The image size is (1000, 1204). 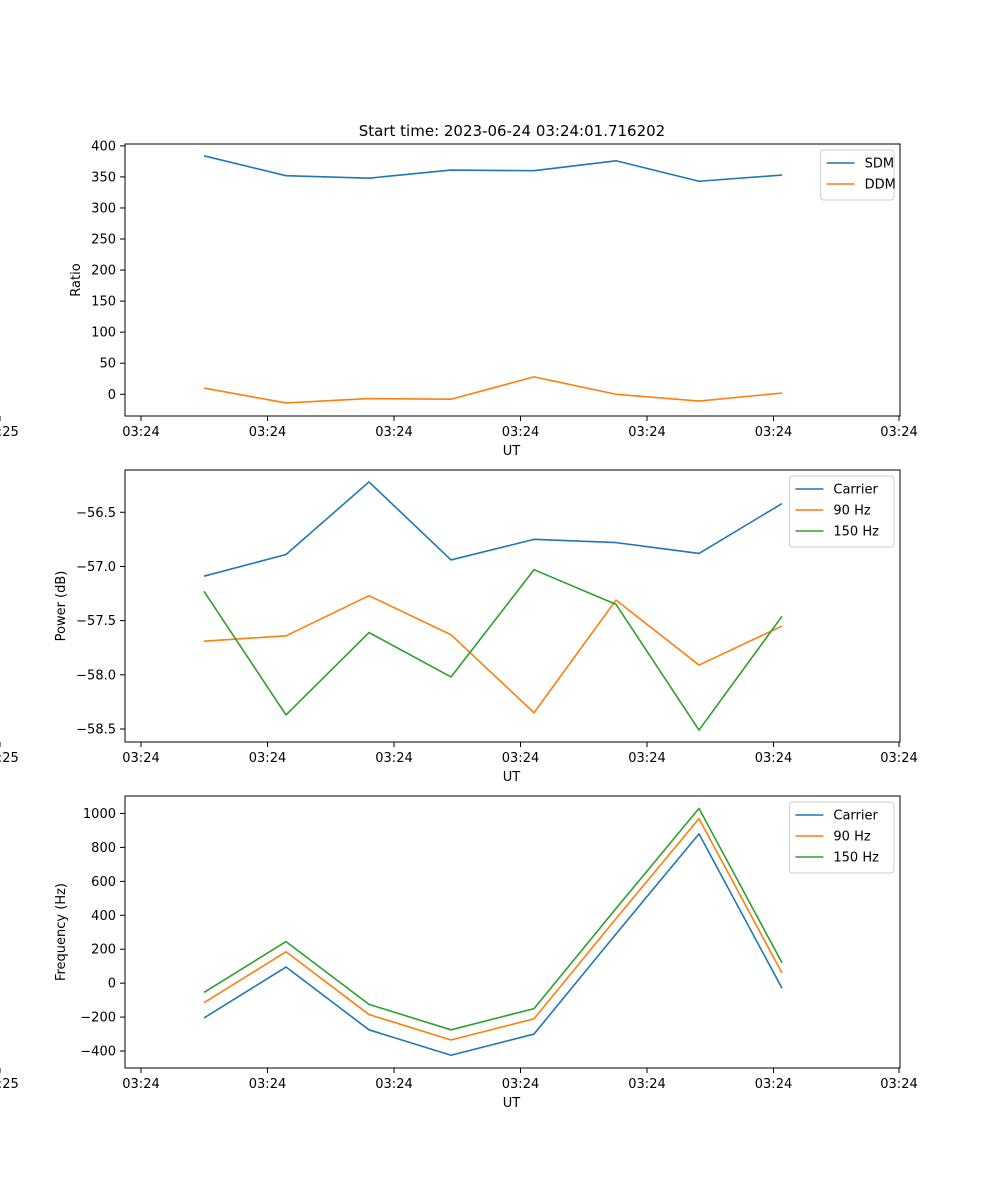 What do you see at coordinates (98, 1052) in the screenshot?
I see `y-tick-label: −400` at bounding box center [98, 1052].